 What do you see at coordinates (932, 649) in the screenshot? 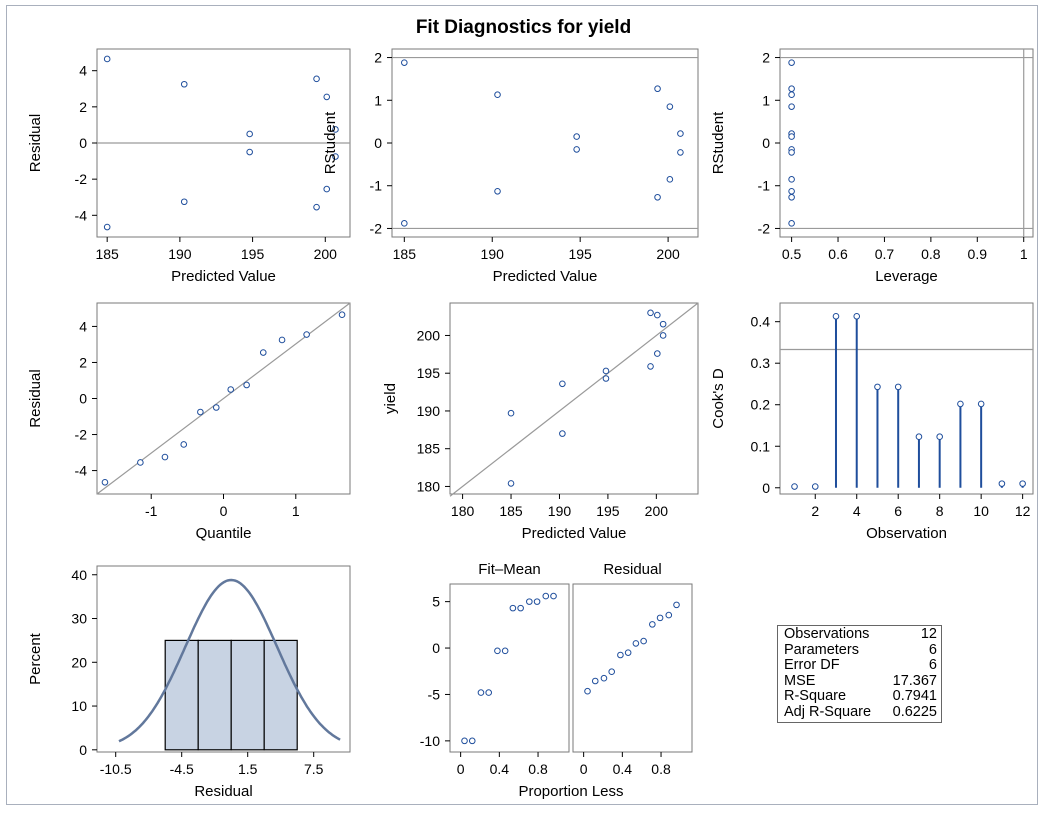
I see `fit-stat-value: 6` at bounding box center [932, 649].